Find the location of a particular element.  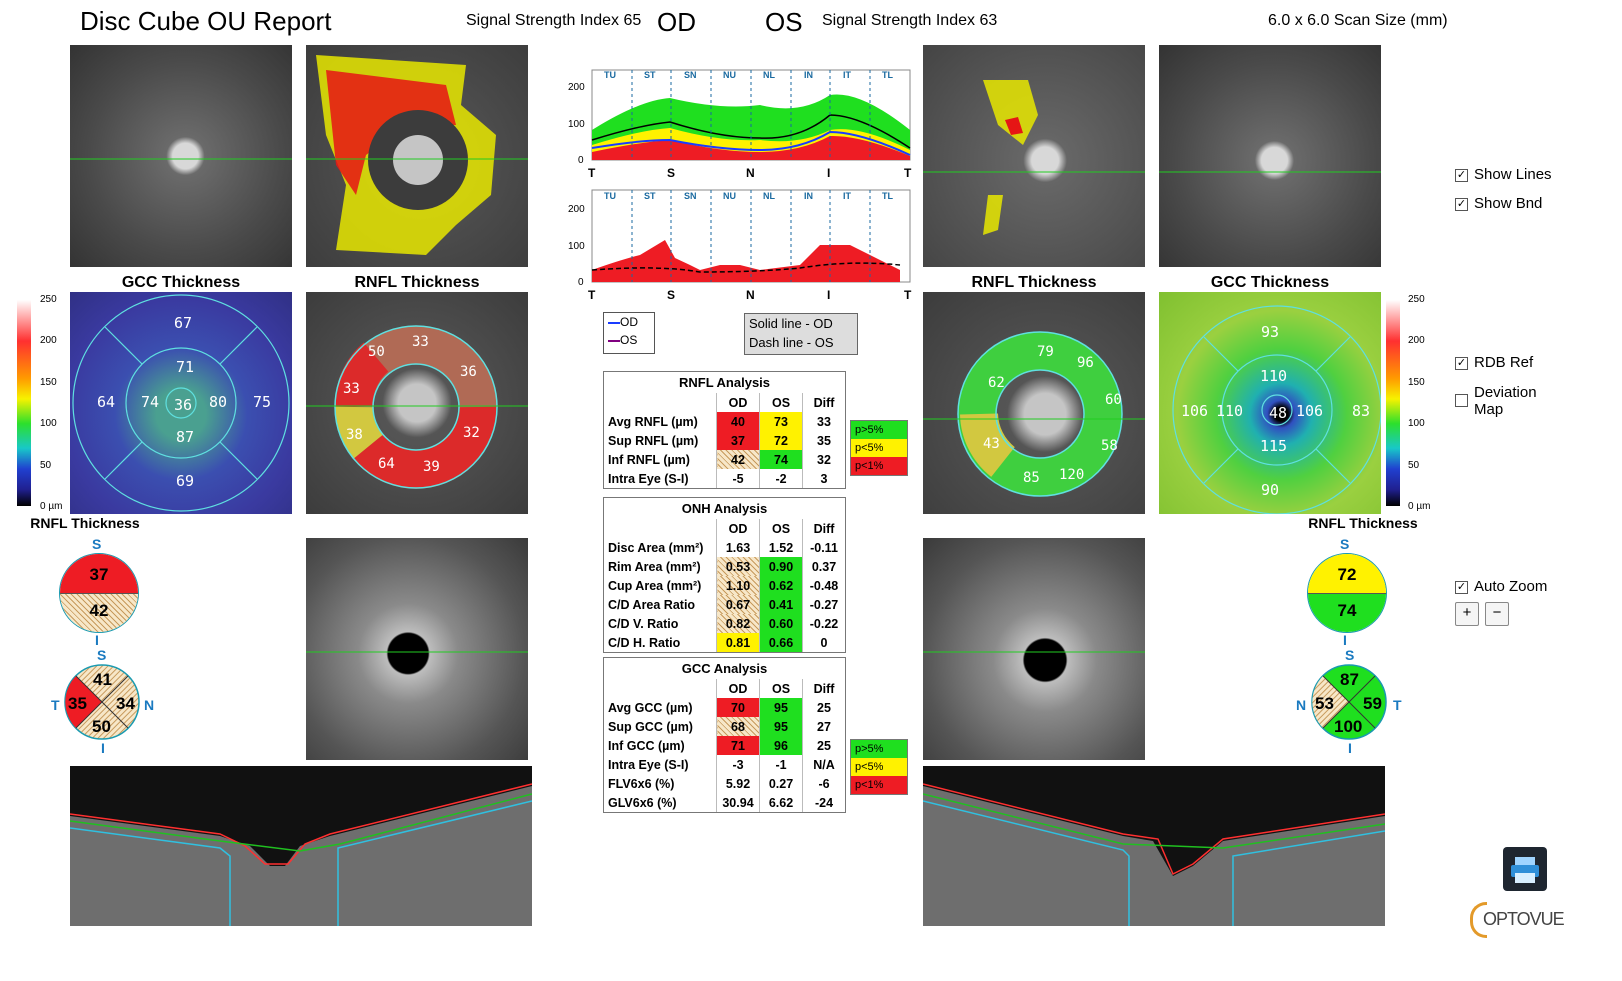

od-bscan-svg is located at coordinates (301, 854).